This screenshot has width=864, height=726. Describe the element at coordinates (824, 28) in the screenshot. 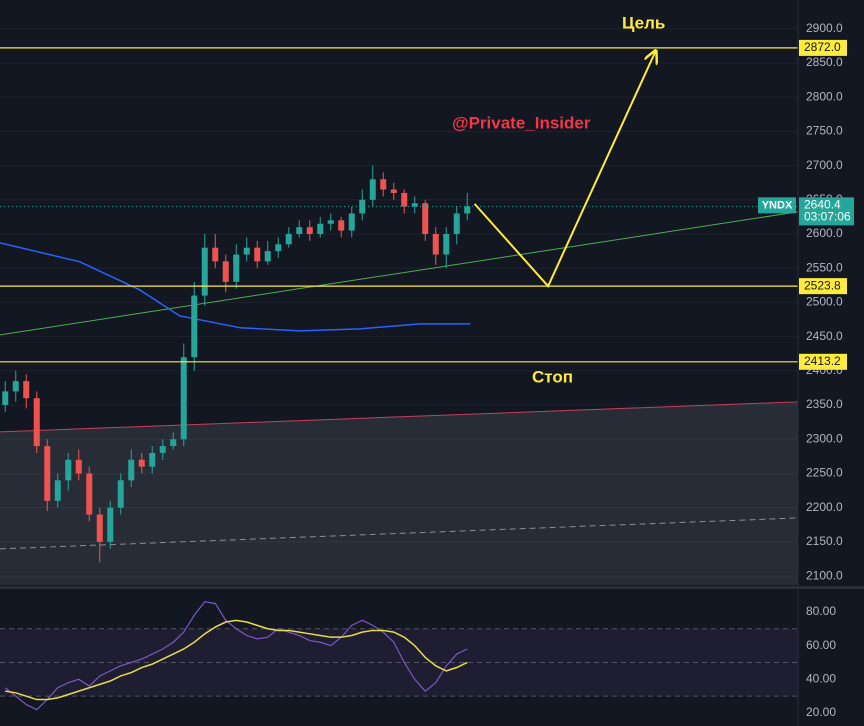

I see `y-tick-label: 2900.0` at that location.